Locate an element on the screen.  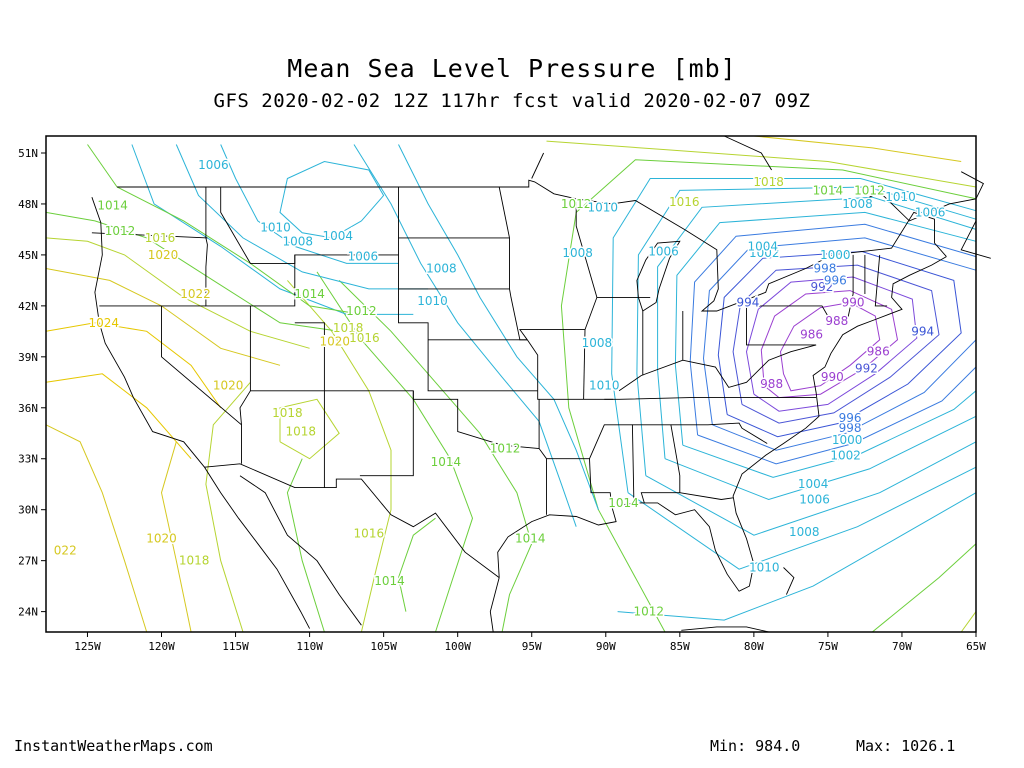
lon-tick-label: 125W is located at coordinates (87, 646).